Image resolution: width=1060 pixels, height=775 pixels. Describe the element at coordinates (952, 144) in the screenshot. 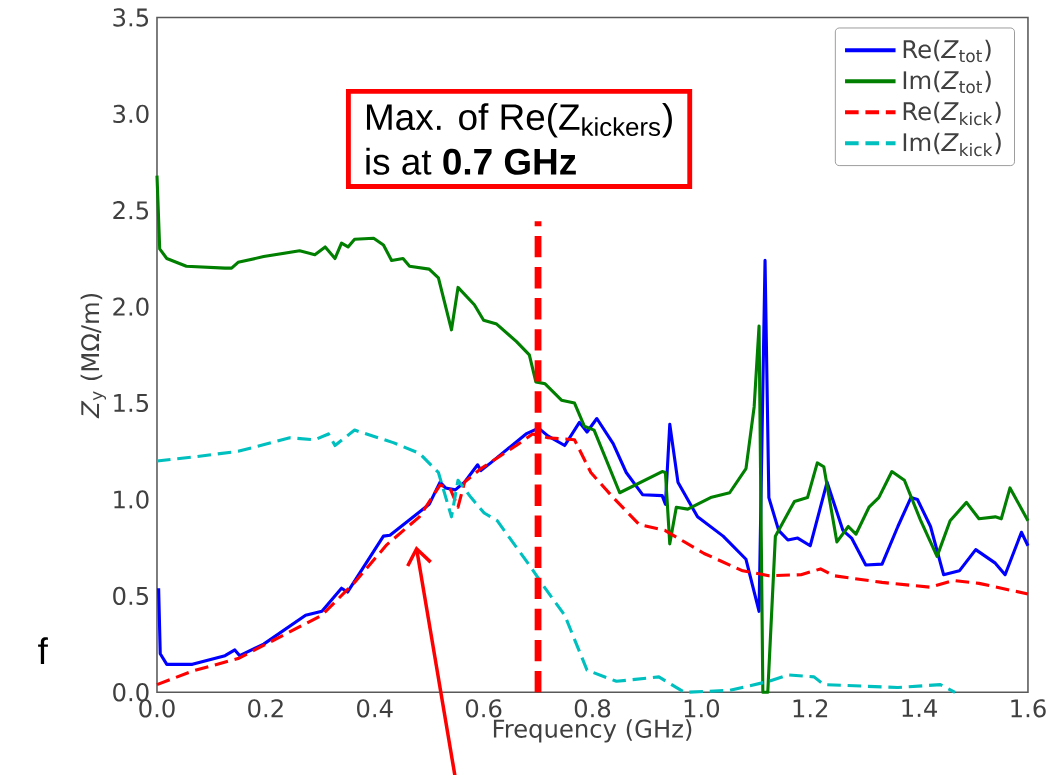

I see `legend-label: Im(Z$_{kick}$)` at that location.